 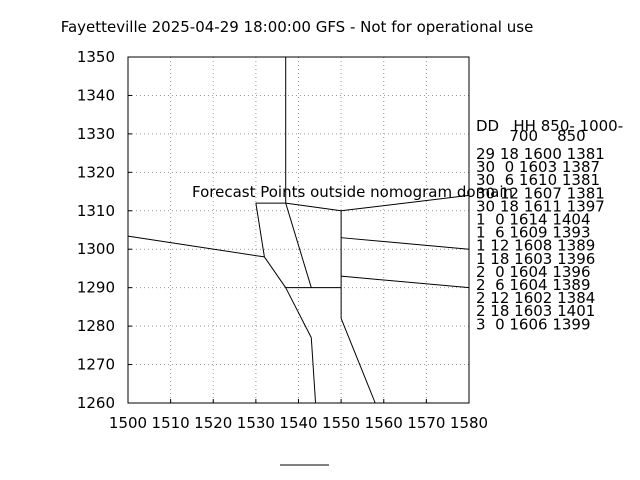 What do you see at coordinates (533, 272) in the screenshot?
I see `table-row: 2 0 1604 1396` at bounding box center [533, 272].